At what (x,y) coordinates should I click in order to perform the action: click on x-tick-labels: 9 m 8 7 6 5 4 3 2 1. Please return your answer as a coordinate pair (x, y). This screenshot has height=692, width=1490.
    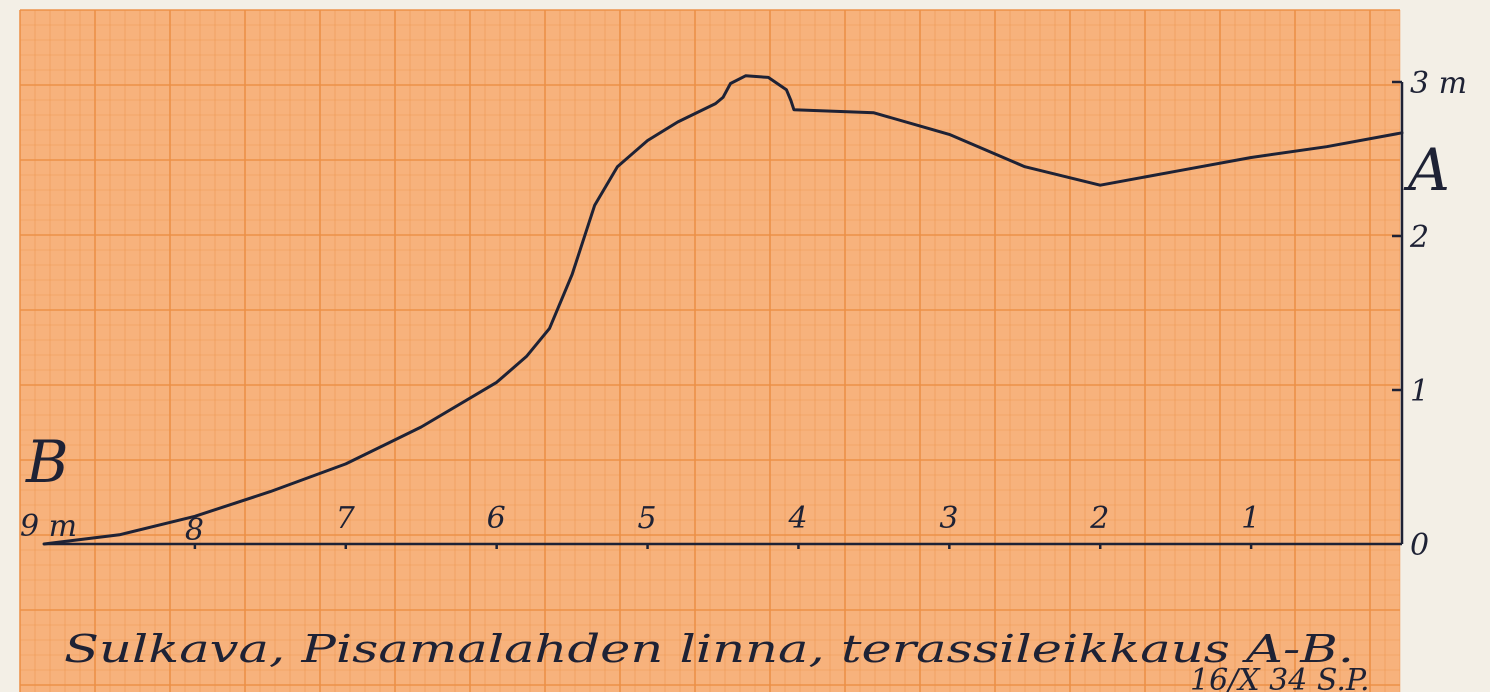
    Looking at the image, I should click on (640, 524).